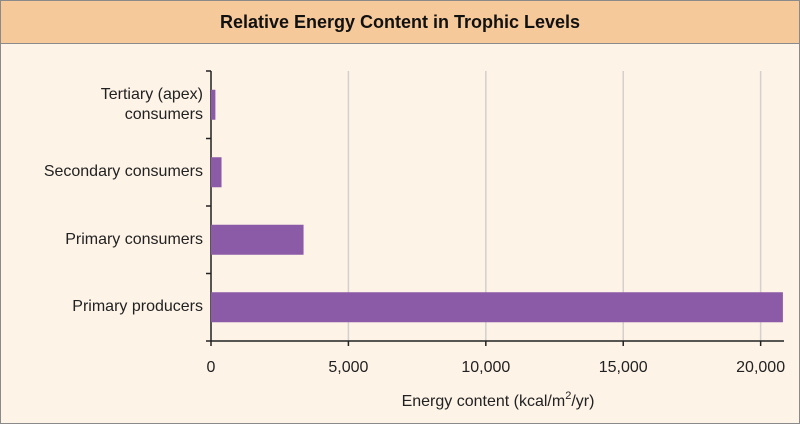 The height and width of the screenshot is (424, 800). I want to click on x-axis-label-part: Energy content (kcal/m, so click(484, 401).